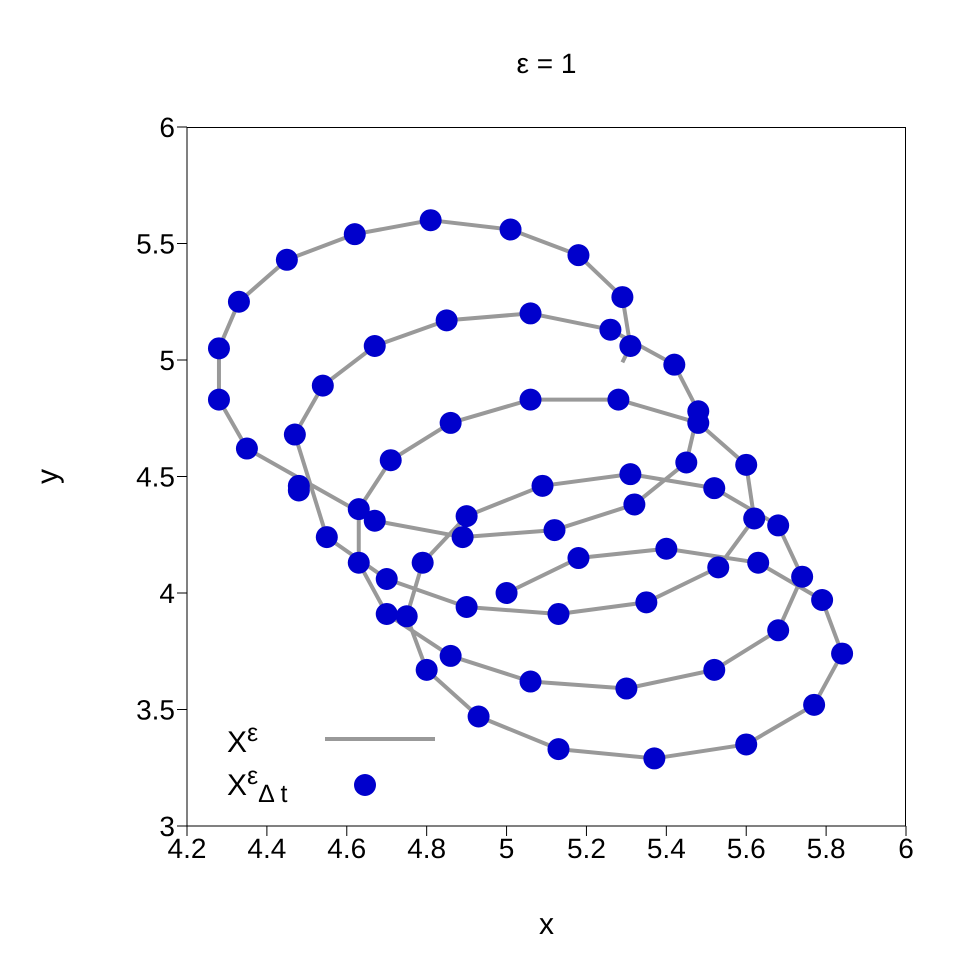 This screenshot has width=975, height=975. What do you see at coordinates (167, 127) in the screenshot?
I see `y-tick-label: 6` at bounding box center [167, 127].